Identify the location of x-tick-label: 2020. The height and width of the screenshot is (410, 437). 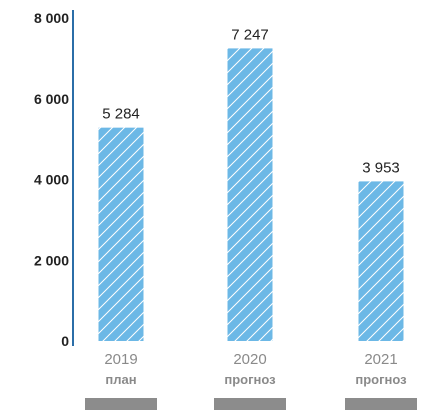
(249, 359).